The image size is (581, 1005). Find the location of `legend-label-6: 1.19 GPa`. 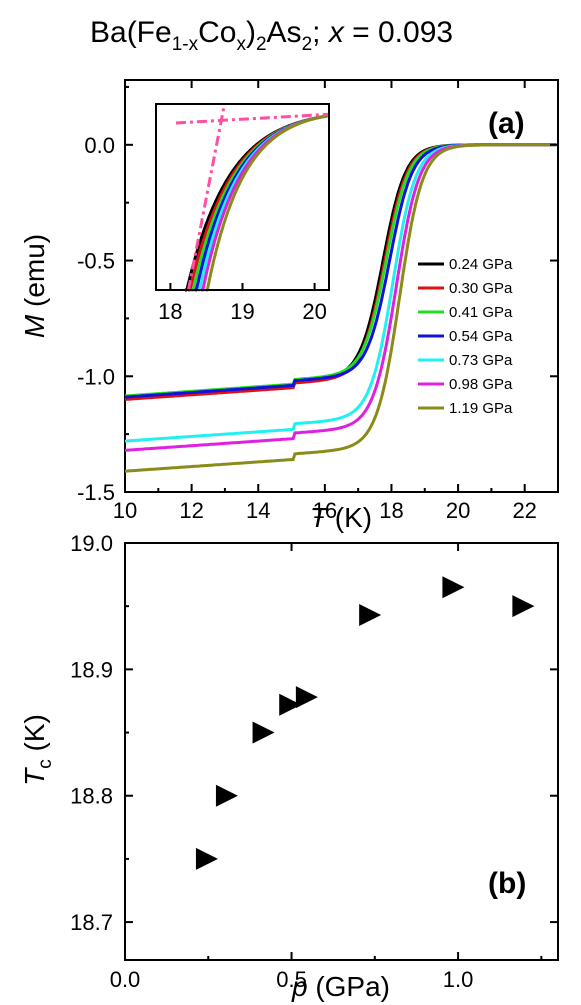

legend-label-6: 1.19 GPa is located at coordinates (481, 408).